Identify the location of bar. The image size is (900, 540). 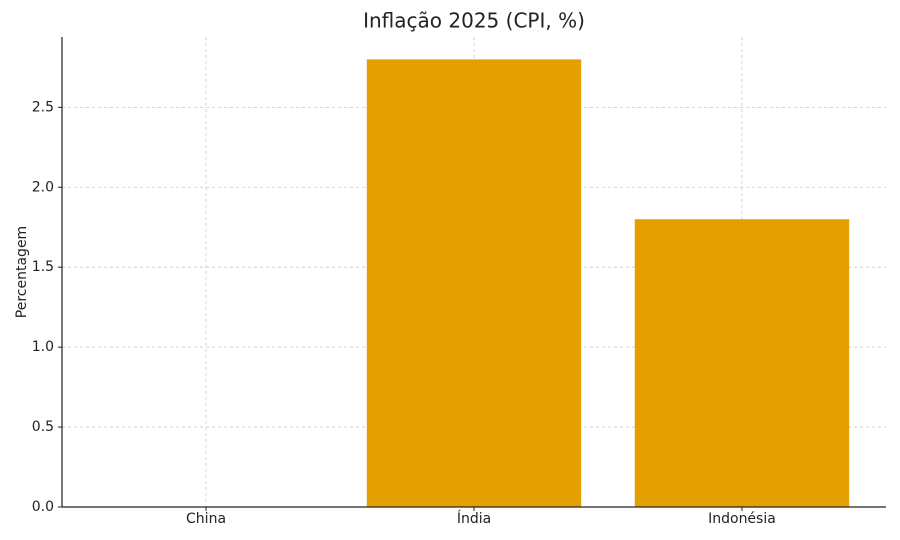
(742, 363).